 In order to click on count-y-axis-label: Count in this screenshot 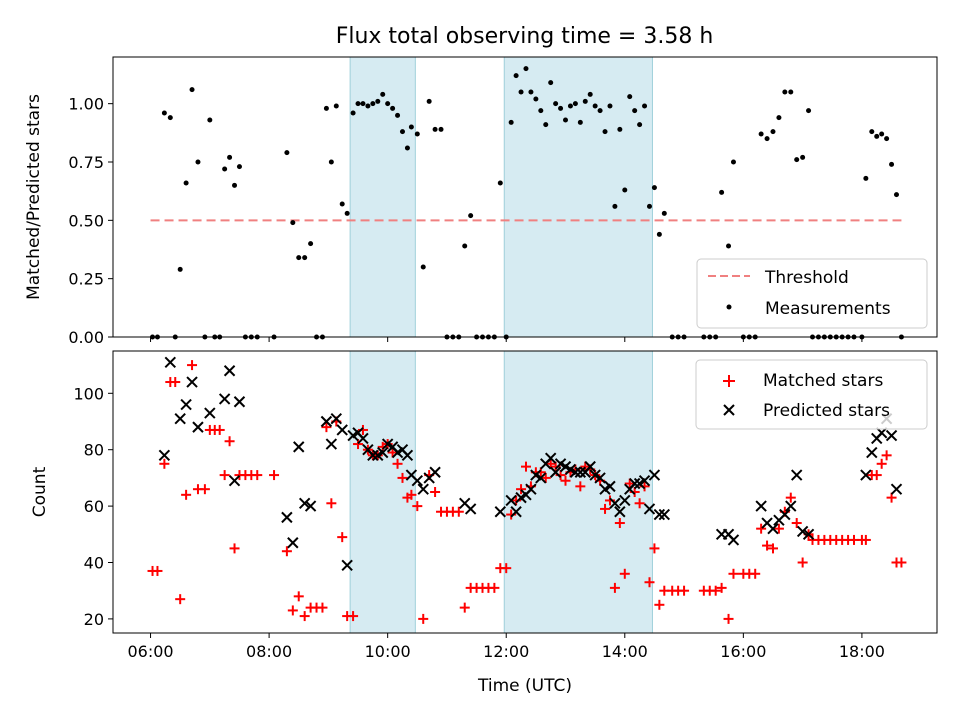, I will do `click(40, 491)`.